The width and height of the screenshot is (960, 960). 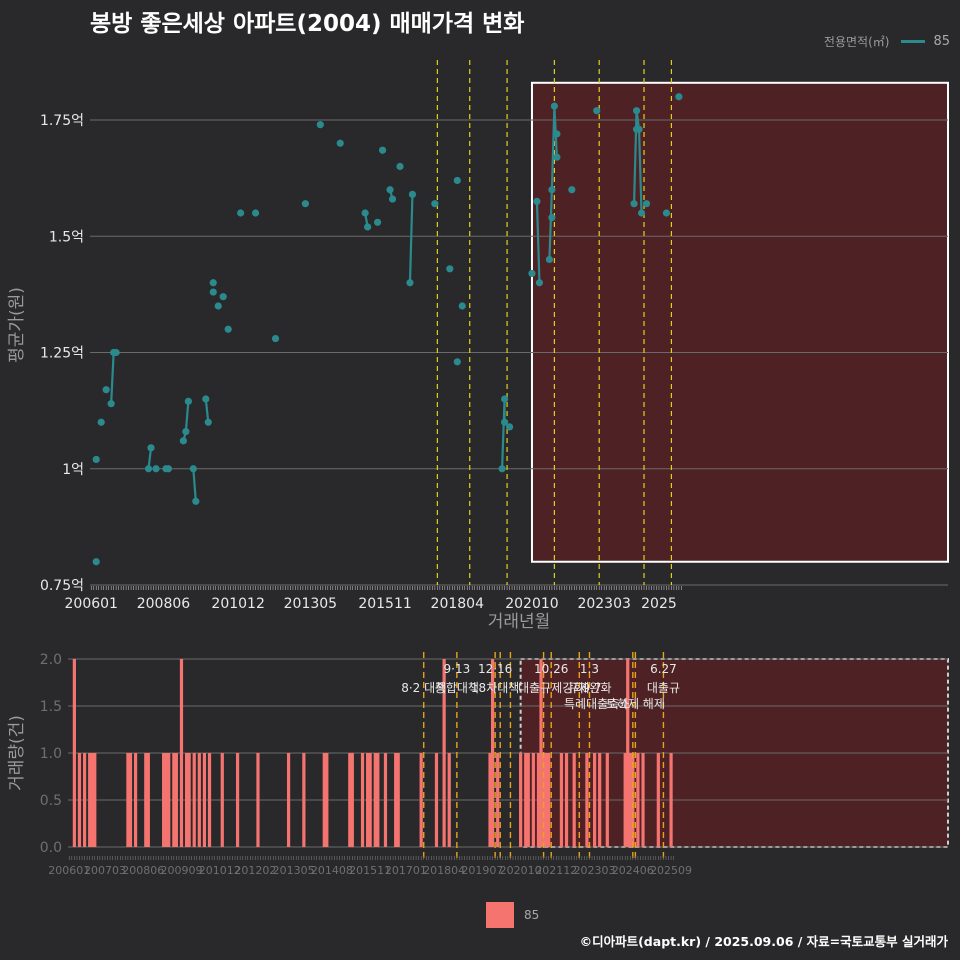 I want to click on y-tick-label: 1.5억, so click(x=66, y=237).